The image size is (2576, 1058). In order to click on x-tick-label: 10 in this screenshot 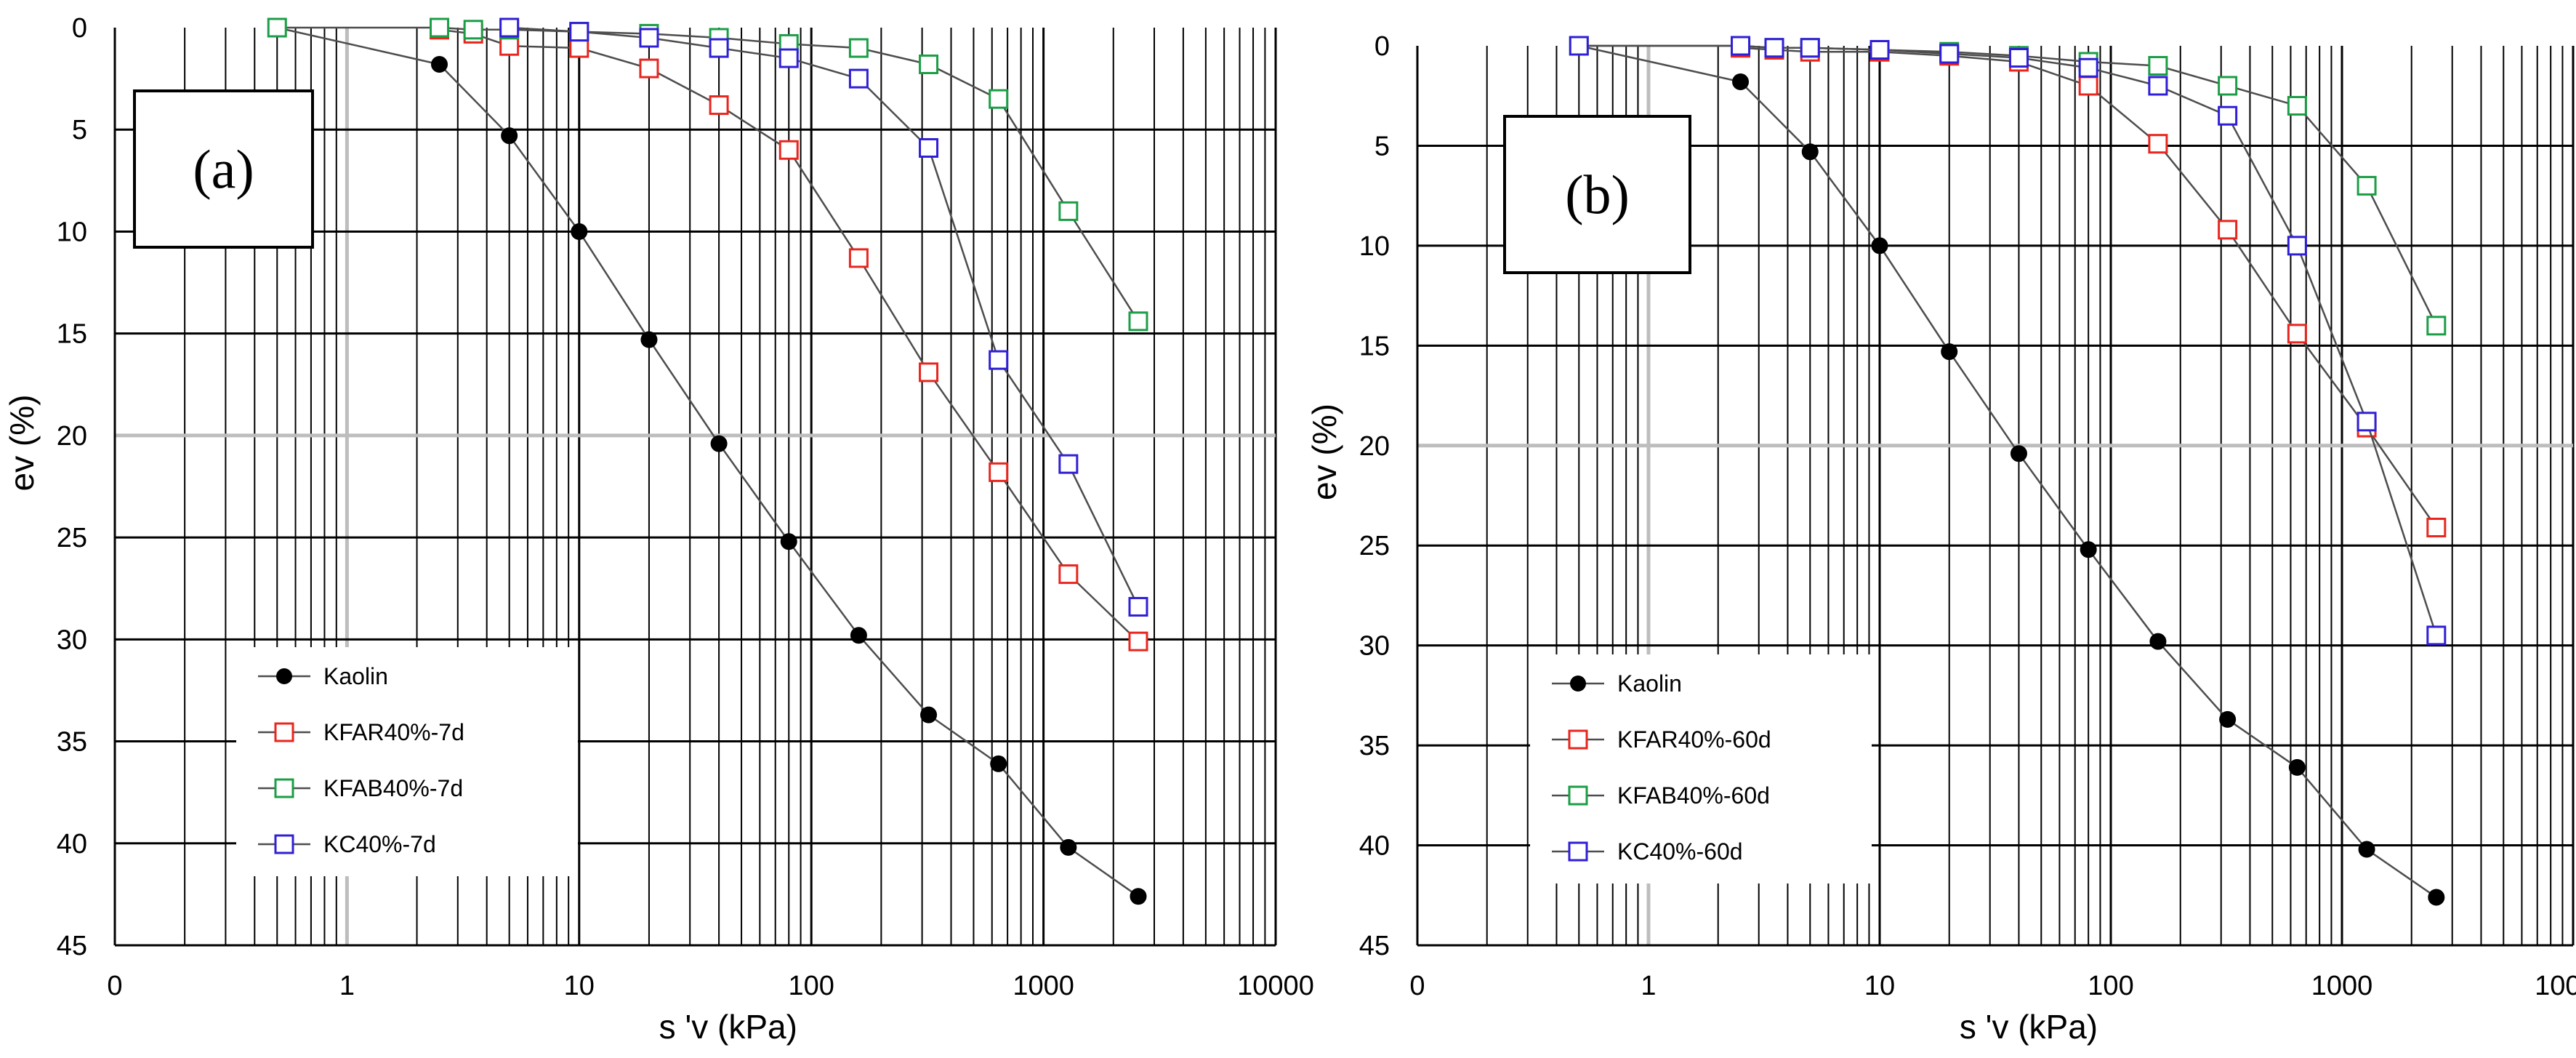, I will do `click(579, 986)`.